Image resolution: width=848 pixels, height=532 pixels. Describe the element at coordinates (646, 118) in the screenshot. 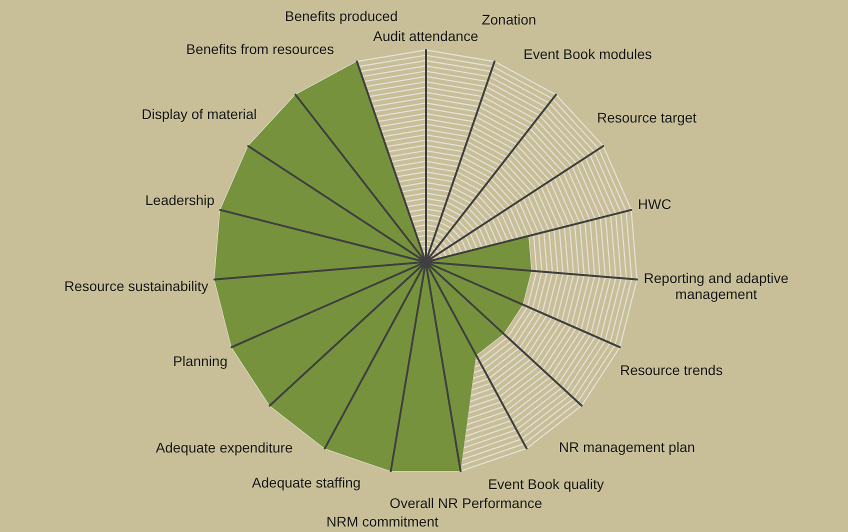

I see `spoke-label: Resource target` at that location.